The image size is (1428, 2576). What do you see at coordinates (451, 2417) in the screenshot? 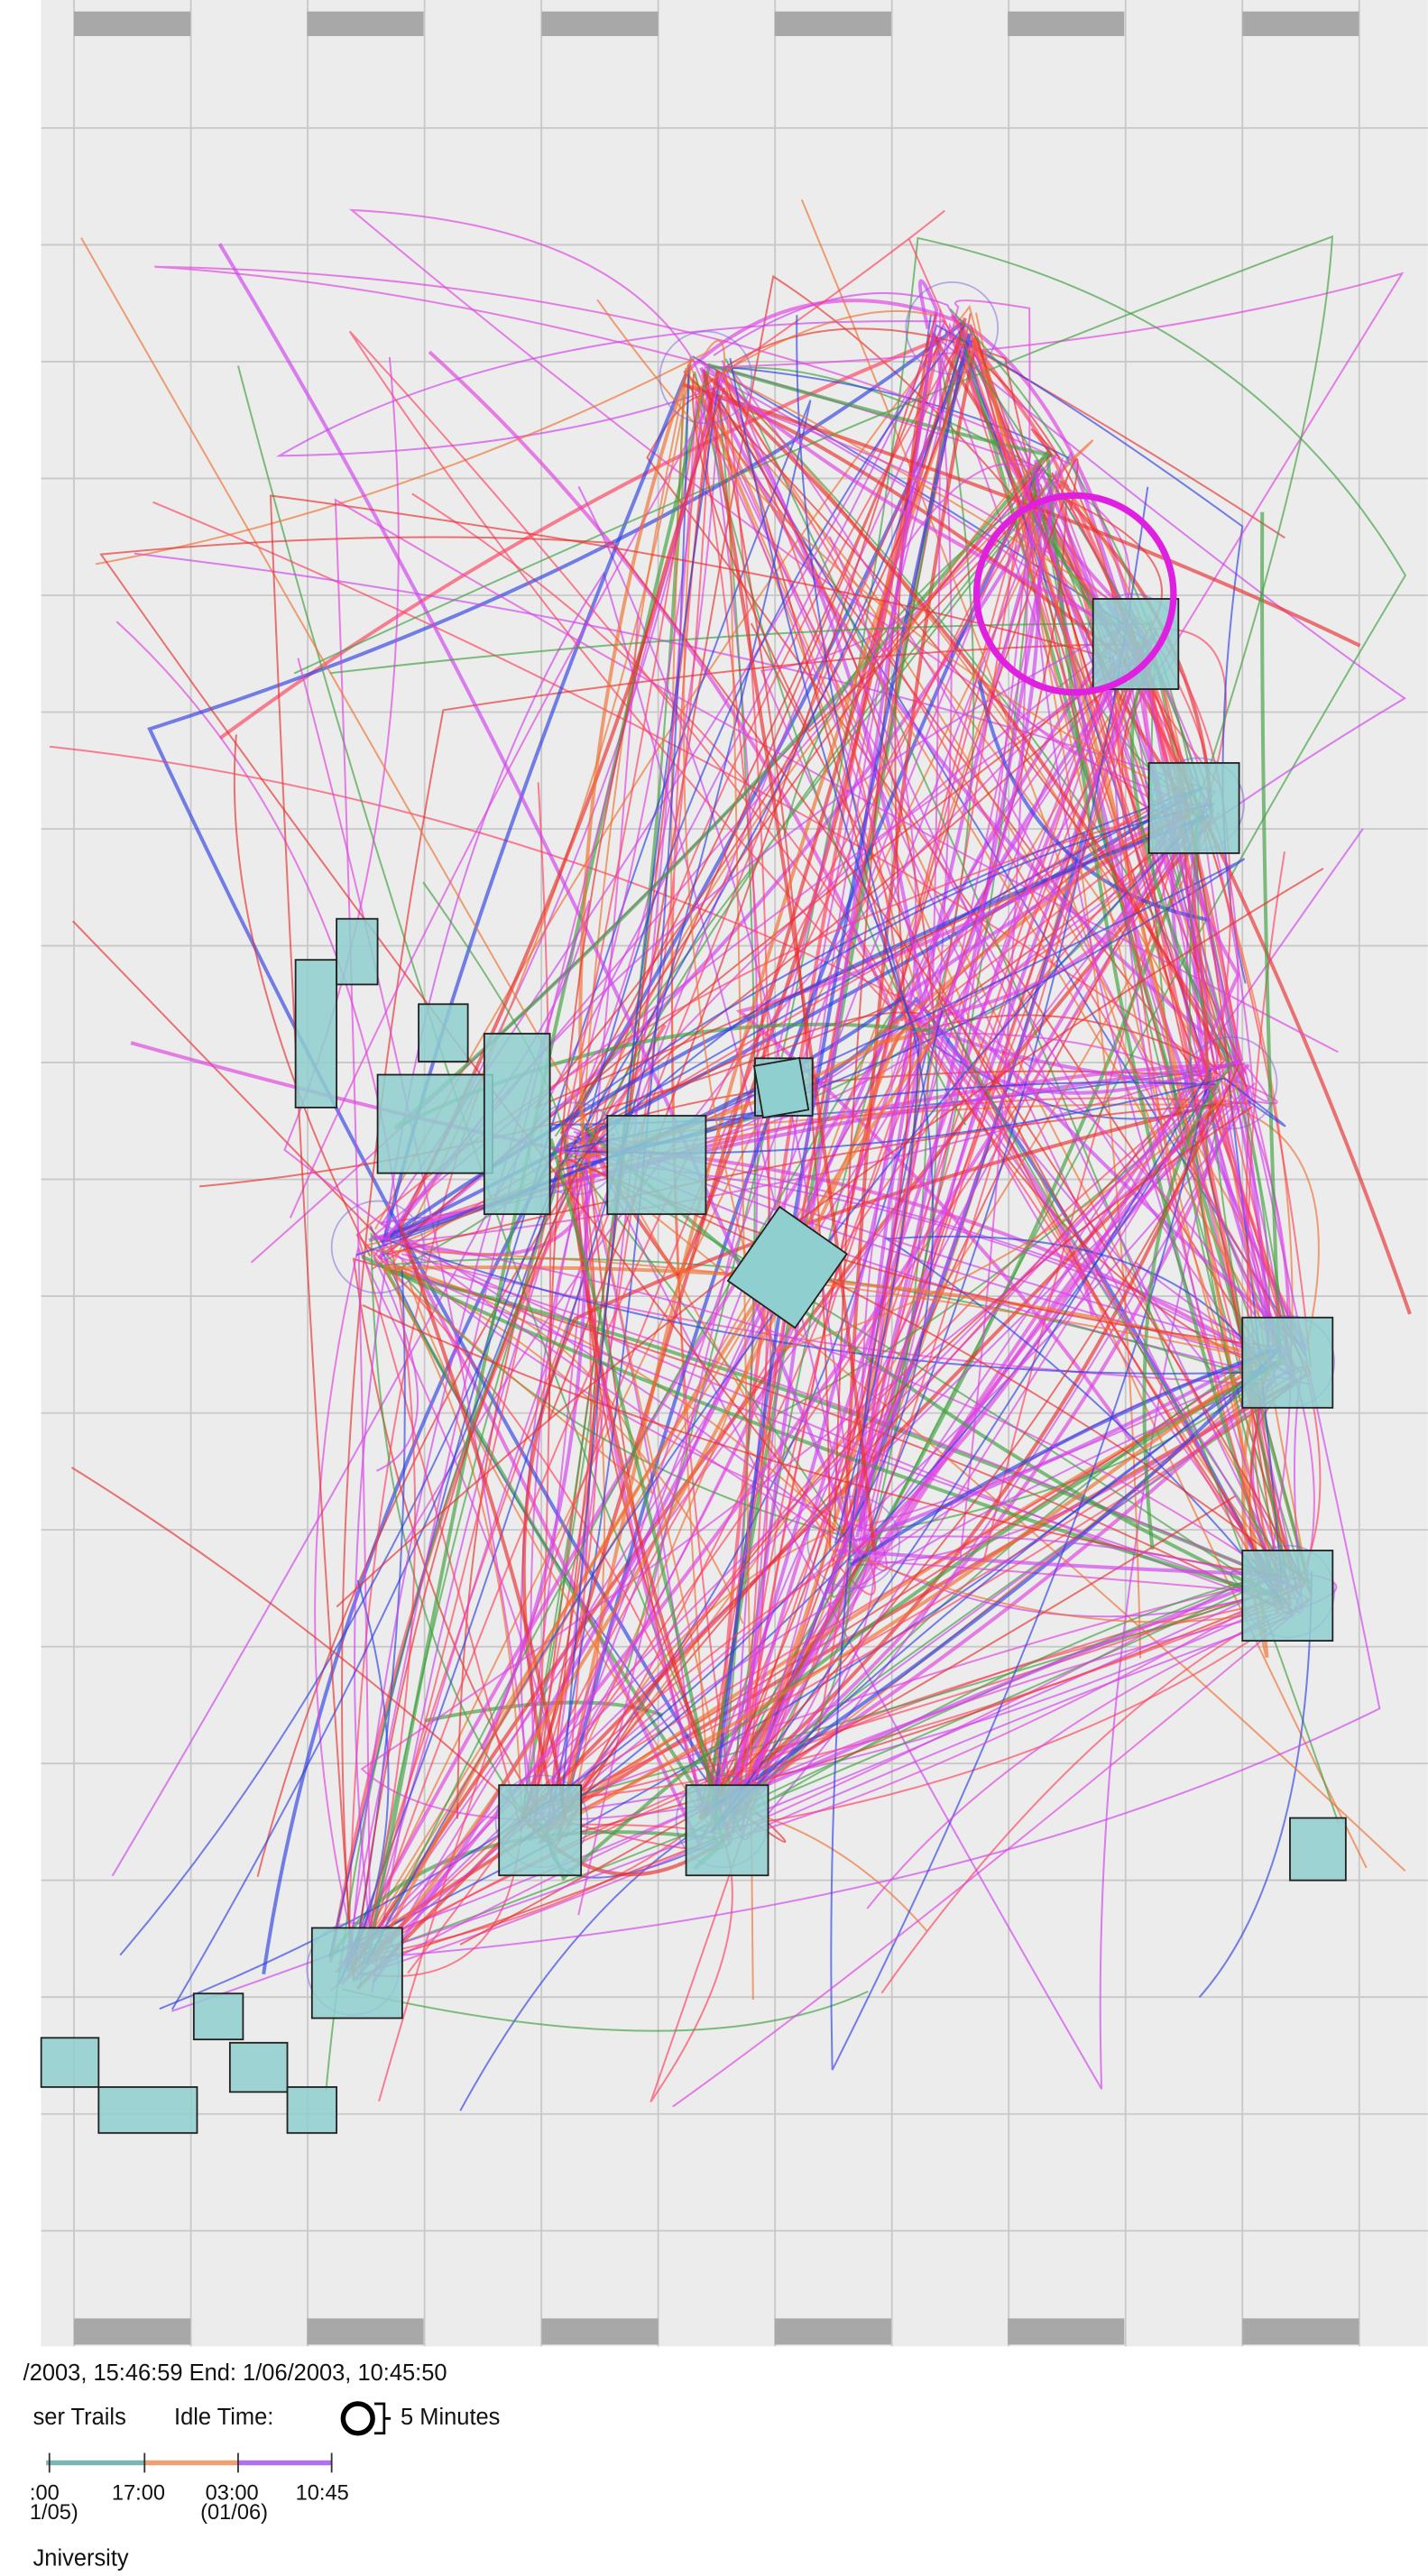
I see `idle-value: 5 Minutes` at bounding box center [451, 2417].